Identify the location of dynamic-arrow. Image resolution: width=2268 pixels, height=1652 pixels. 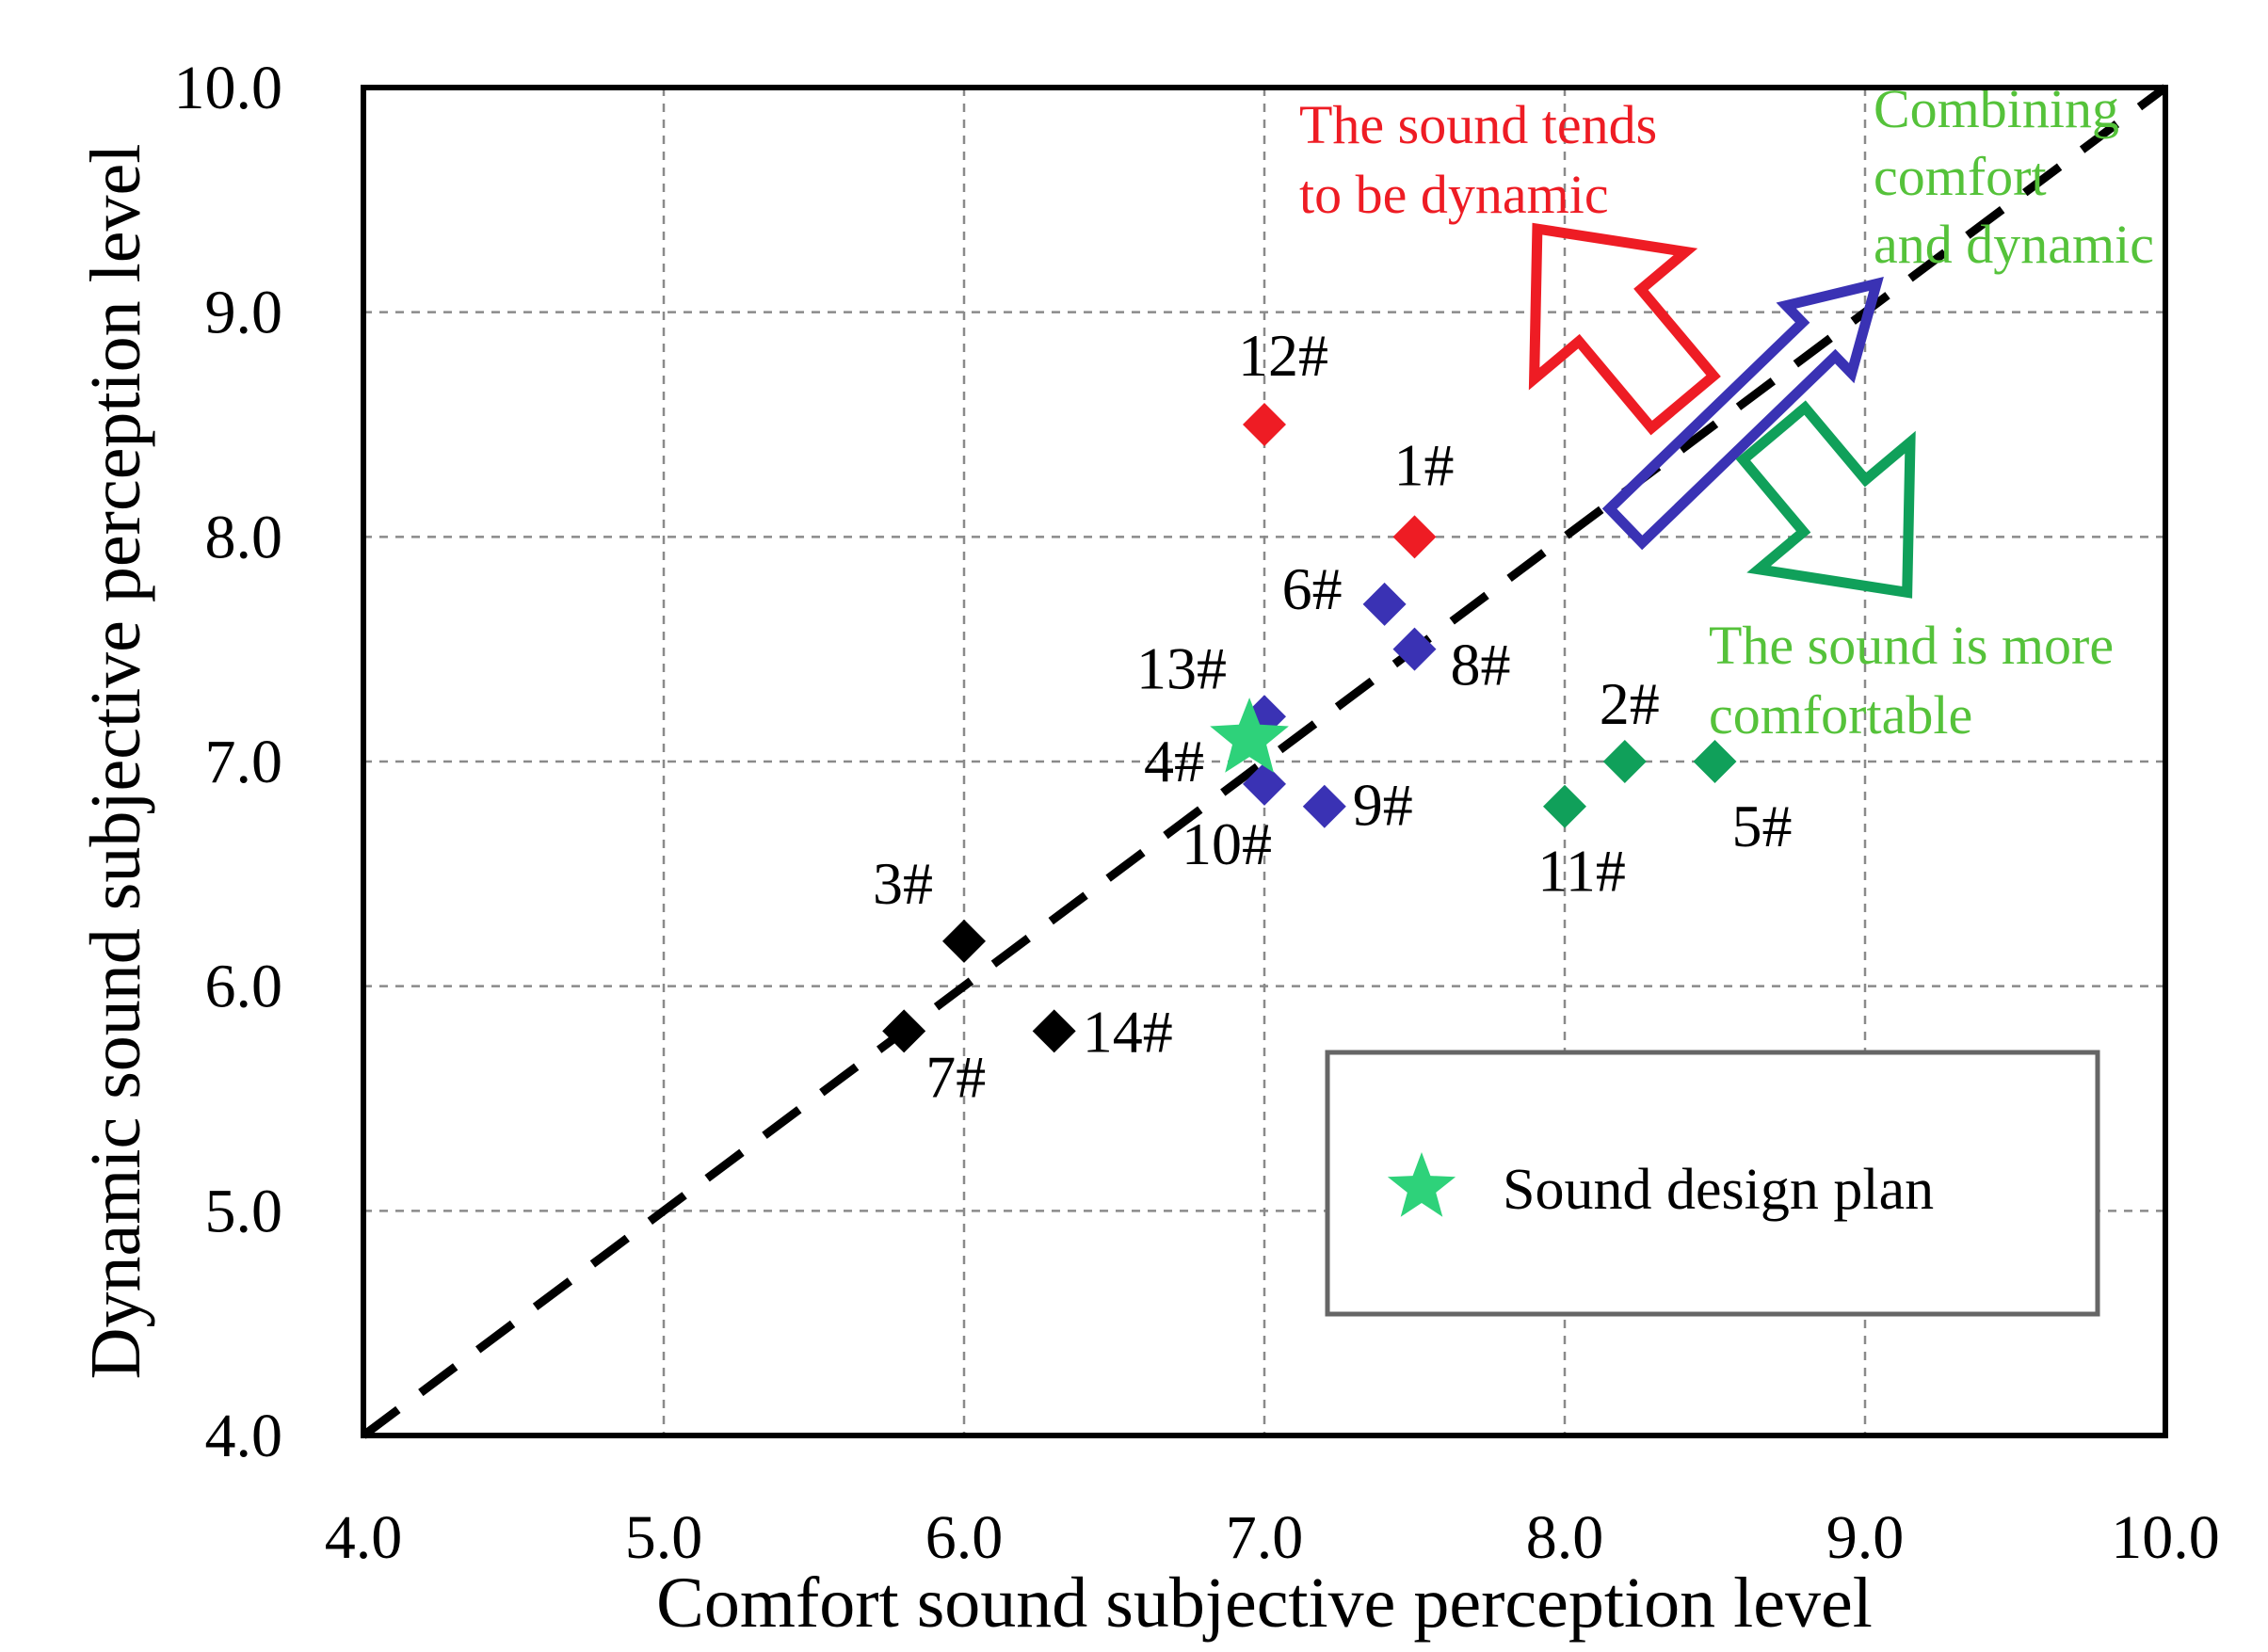
(1624, 329).